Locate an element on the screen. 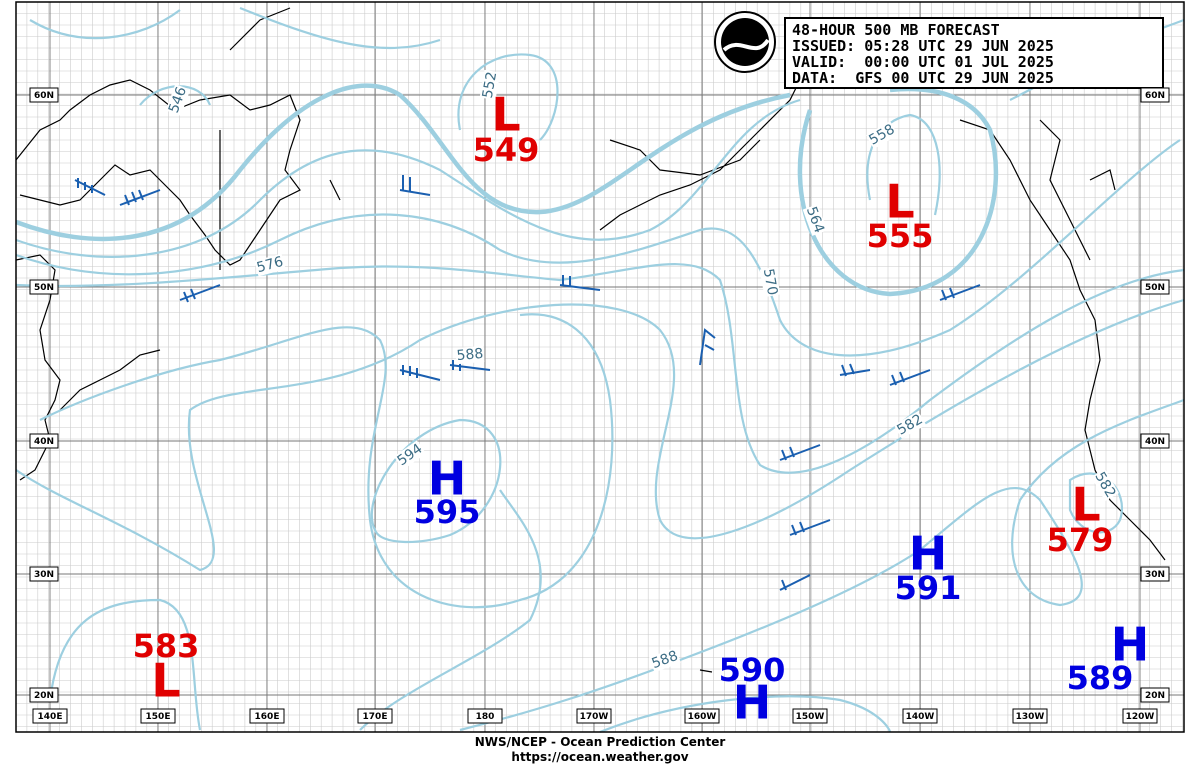  contour-label: 594 is located at coordinates (409, 455).